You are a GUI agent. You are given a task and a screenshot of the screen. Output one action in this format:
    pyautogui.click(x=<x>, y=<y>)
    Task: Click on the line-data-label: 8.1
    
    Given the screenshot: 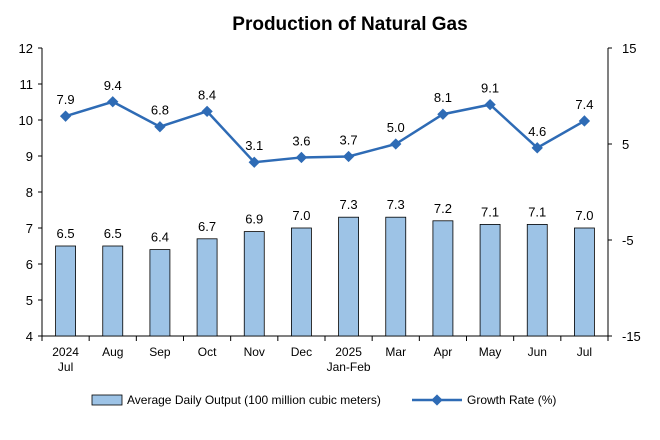 What is the action you would take?
    pyautogui.click(x=443, y=97)
    